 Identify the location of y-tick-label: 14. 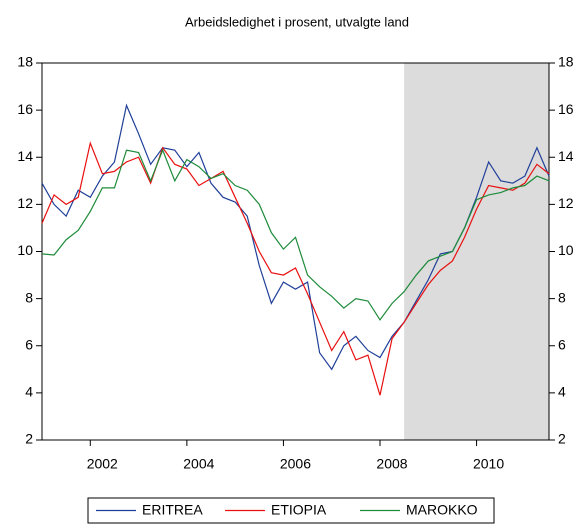
(25, 156).